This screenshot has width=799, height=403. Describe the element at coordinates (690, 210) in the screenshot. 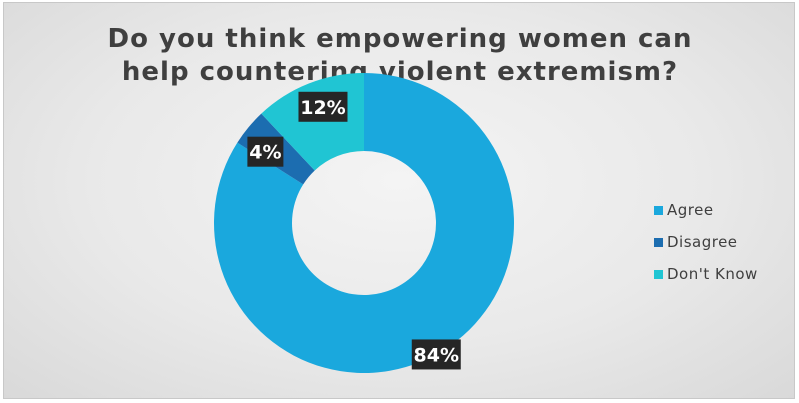

I see `legend-label-agree: Agree` at that location.